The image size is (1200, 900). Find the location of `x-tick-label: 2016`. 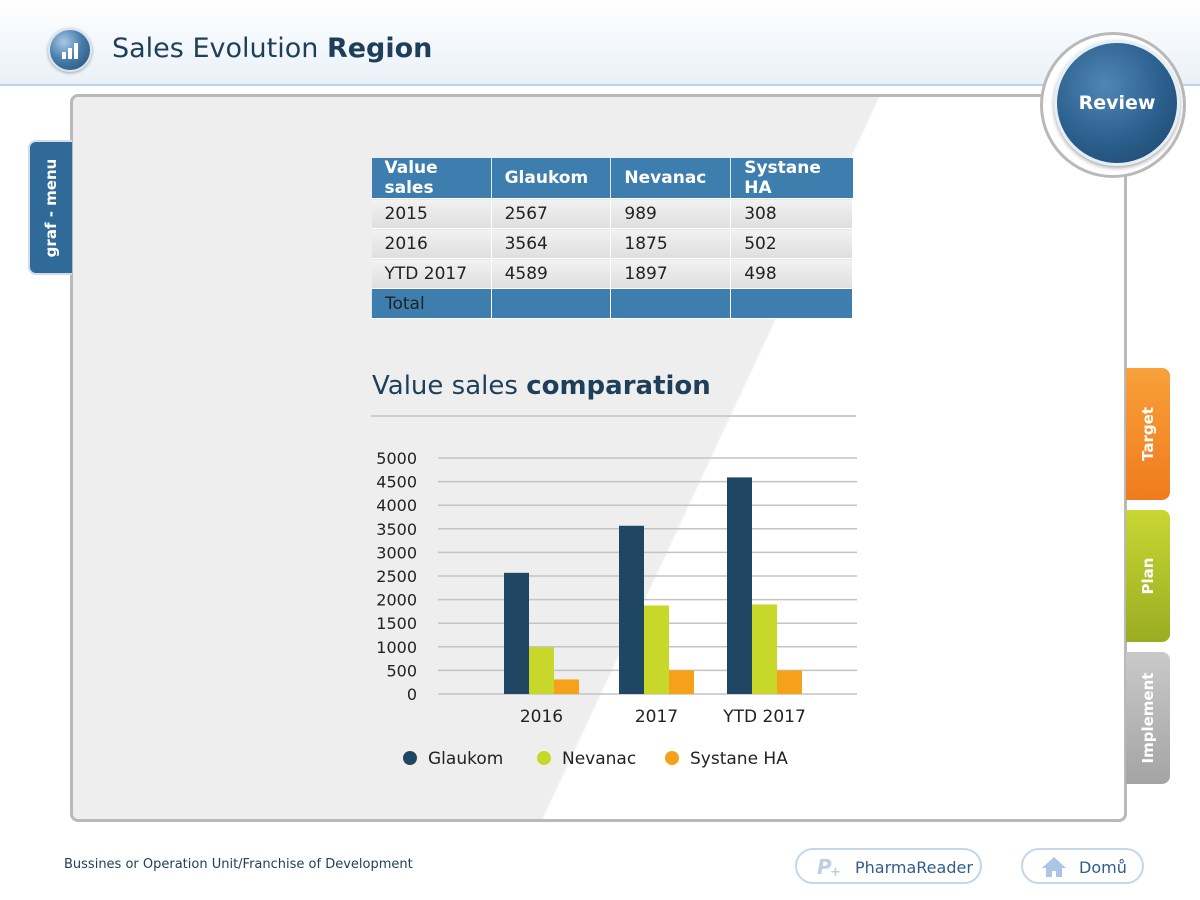

x-tick-label: 2016 is located at coordinates (541, 717).